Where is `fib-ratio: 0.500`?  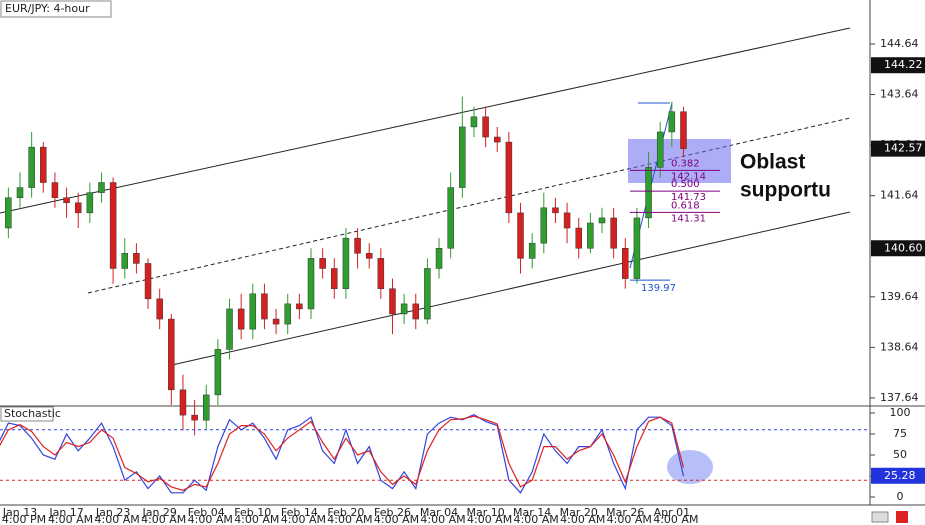
fib-ratio: 0.500 is located at coordinates (685, 184).